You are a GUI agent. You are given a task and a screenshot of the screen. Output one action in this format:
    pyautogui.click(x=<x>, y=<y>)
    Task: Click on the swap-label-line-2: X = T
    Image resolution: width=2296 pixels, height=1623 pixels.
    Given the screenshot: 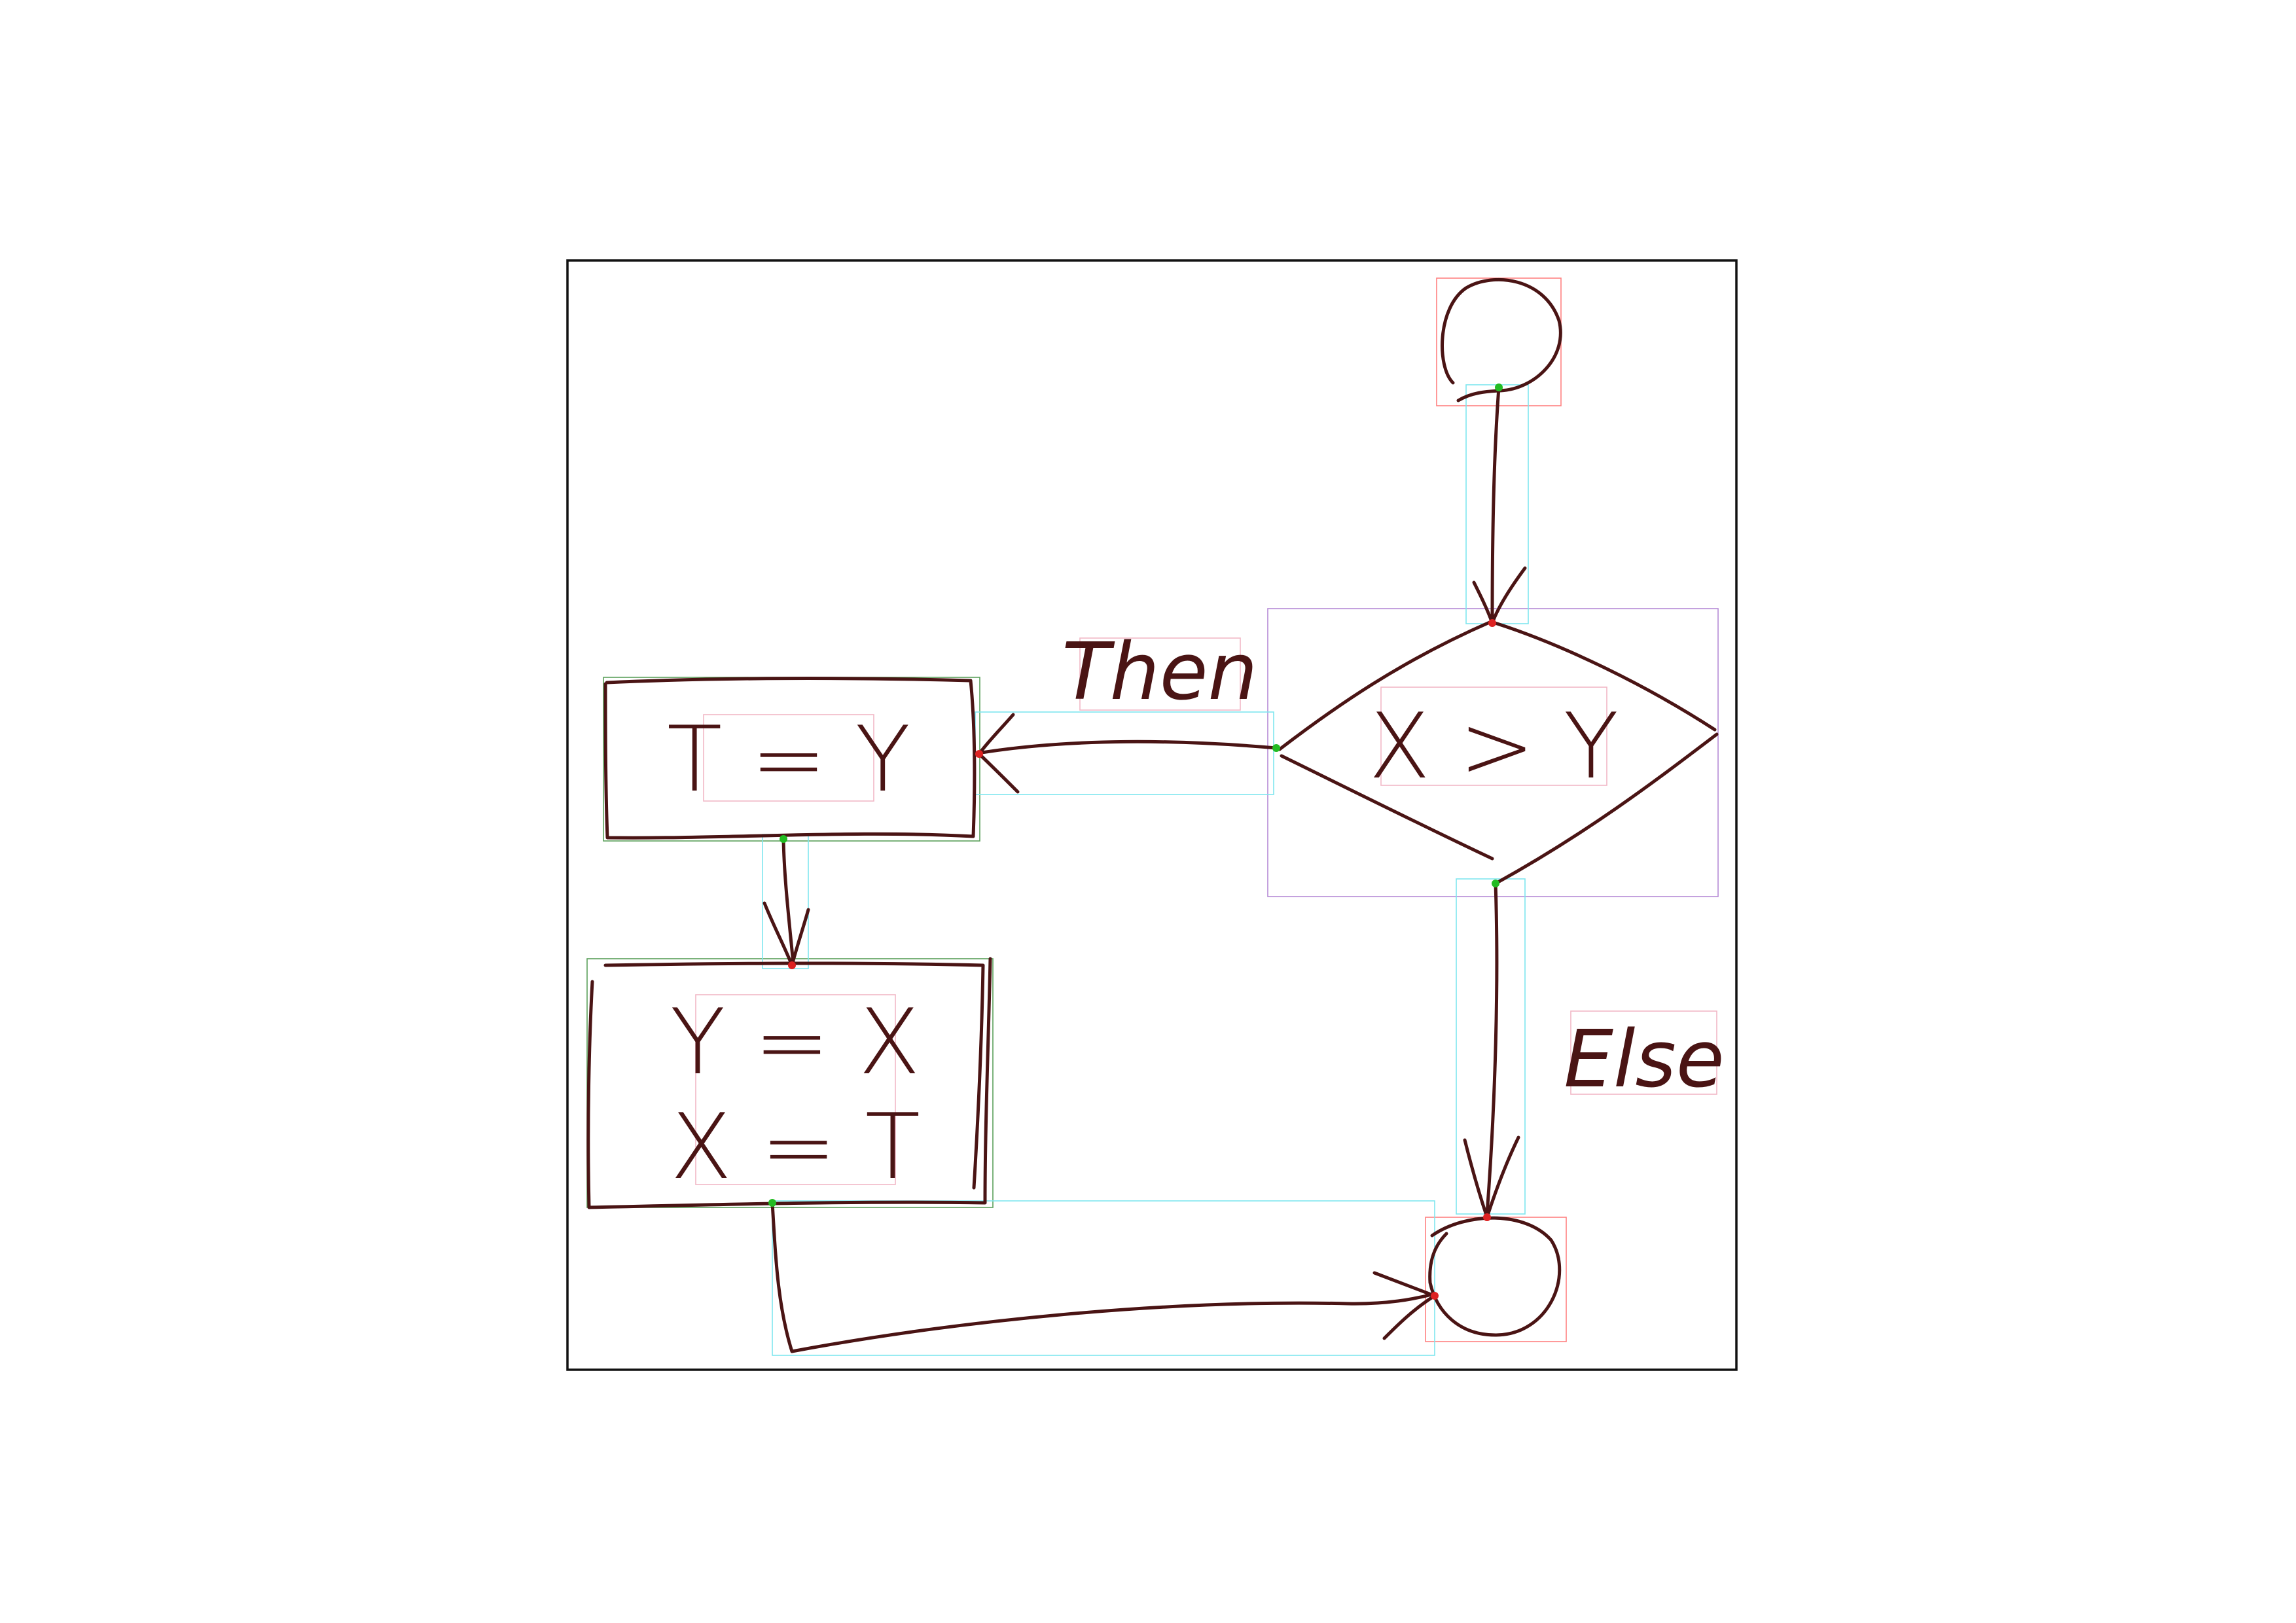 What is the action you would take?
    pyautogui.click(x=795, y=1147)
    